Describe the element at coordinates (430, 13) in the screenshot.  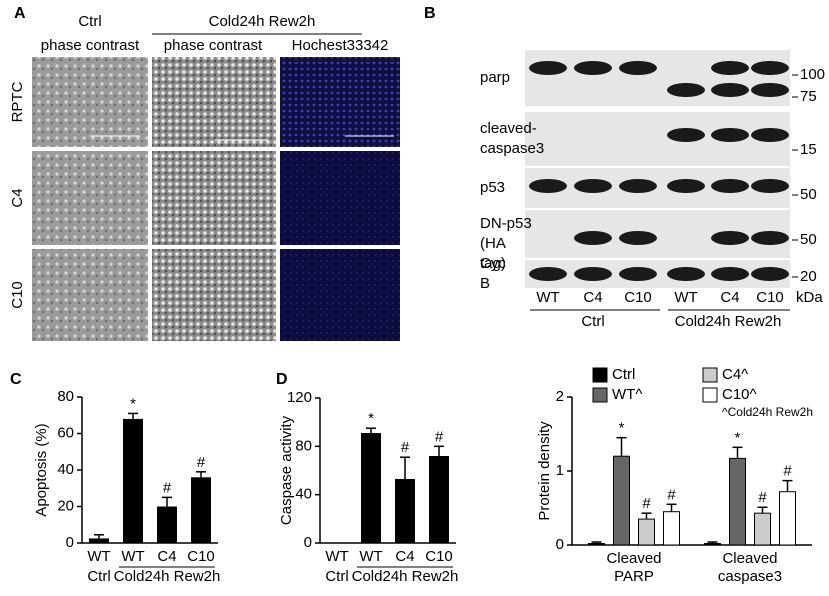
I see `panel-letter: B` at that location.